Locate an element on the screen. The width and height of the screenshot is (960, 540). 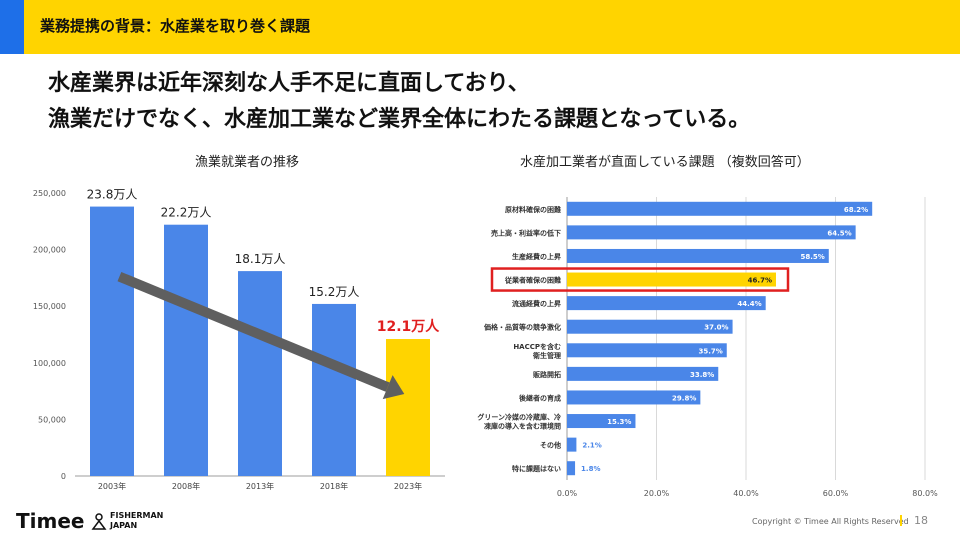
left-data-label: 22.2万人 is located at coordinates (186, 213).